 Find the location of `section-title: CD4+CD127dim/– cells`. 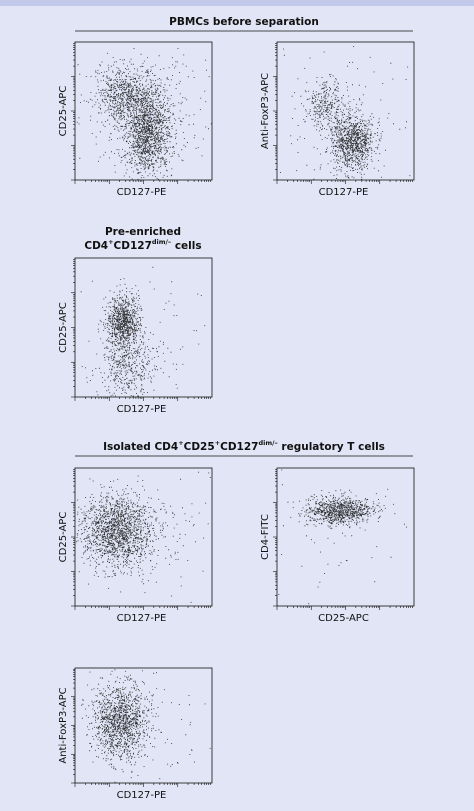

section-title: CD4+CD127dim/– cells is located at coordinates (142, 245).